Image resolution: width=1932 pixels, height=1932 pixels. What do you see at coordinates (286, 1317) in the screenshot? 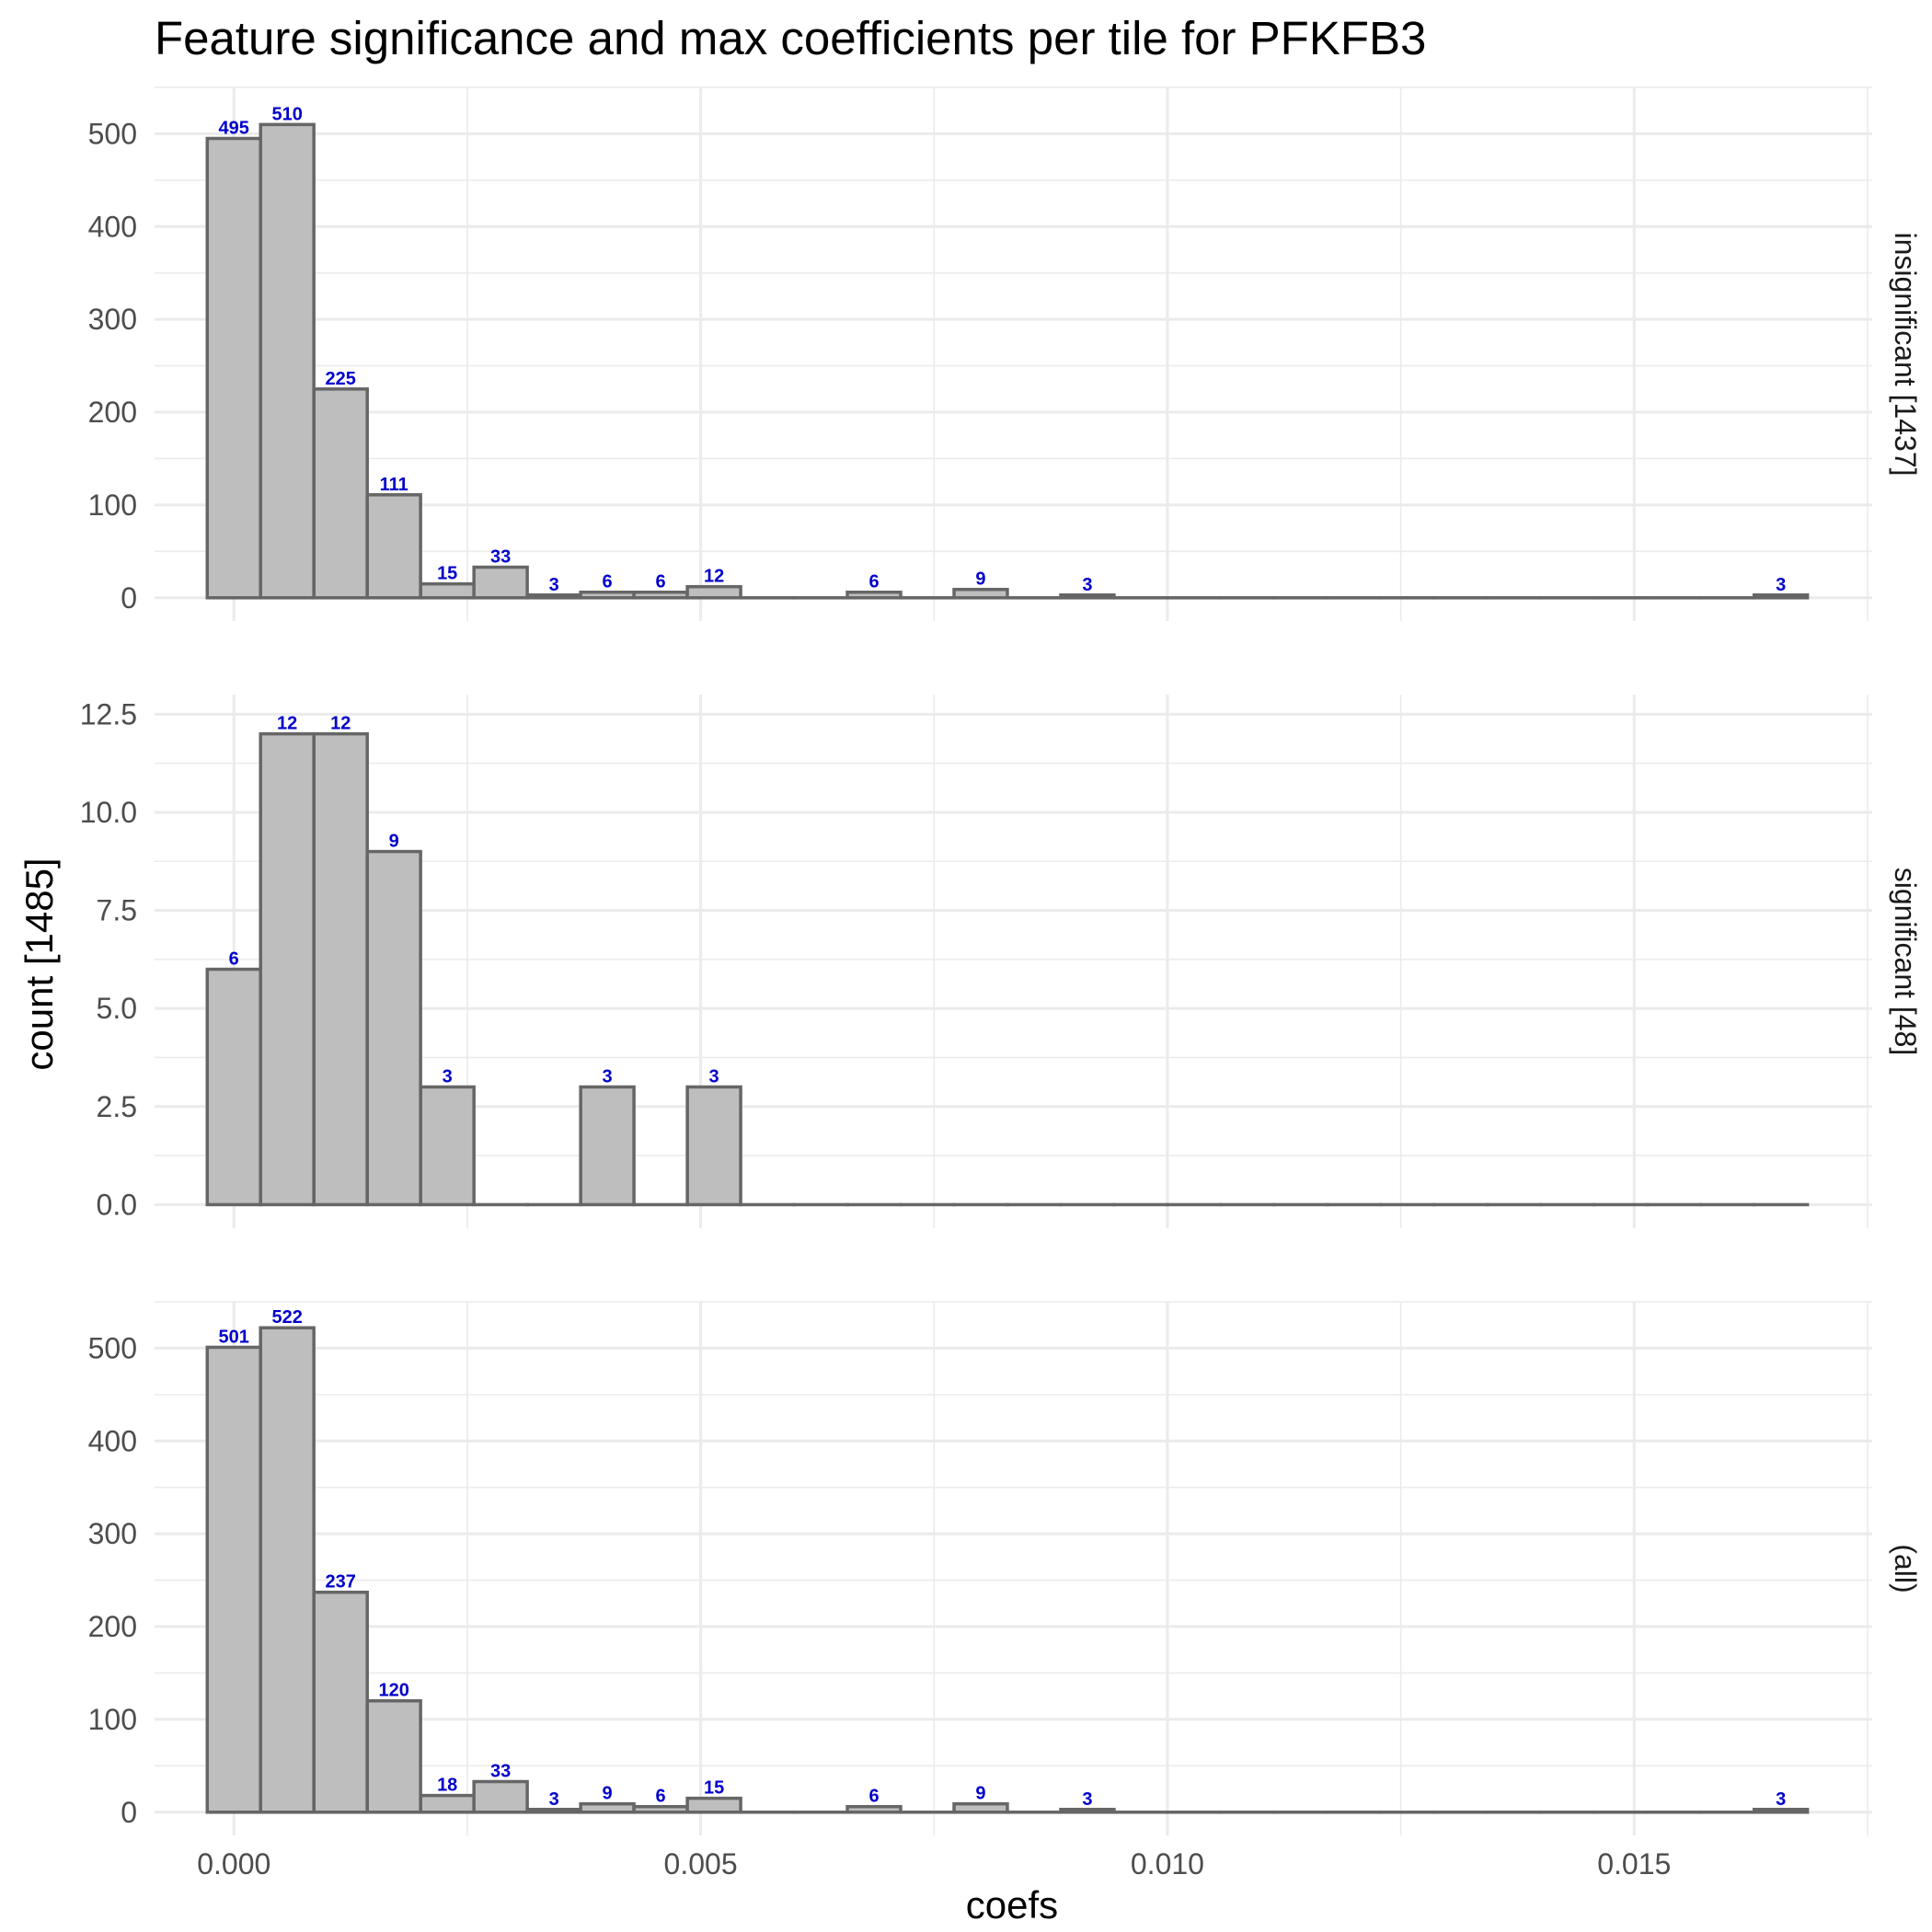
I see `bar-count-label: 522` at bounding box center [286, 1317].